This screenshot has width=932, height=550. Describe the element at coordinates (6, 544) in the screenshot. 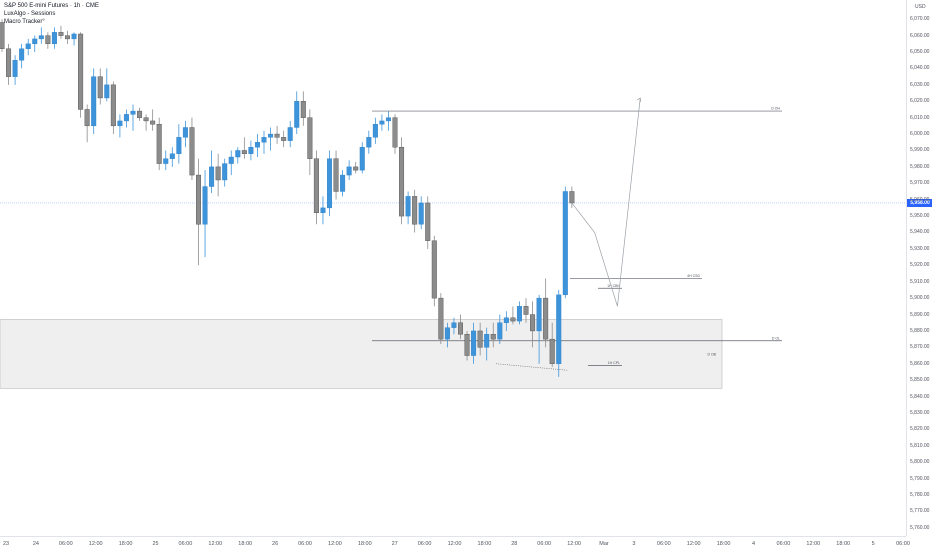

I see `time-tick-label: 23` at that location.